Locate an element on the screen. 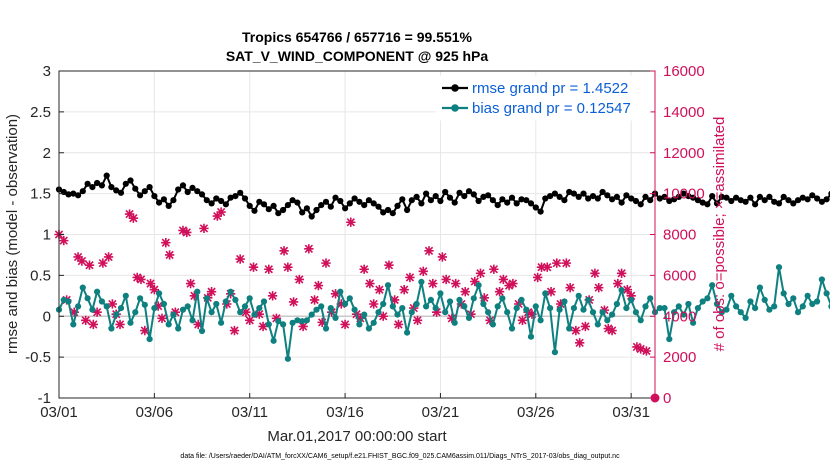 This screenshot has height=470, width=830. x-tick-label: 03/06 is located at coordinates (155, 412).